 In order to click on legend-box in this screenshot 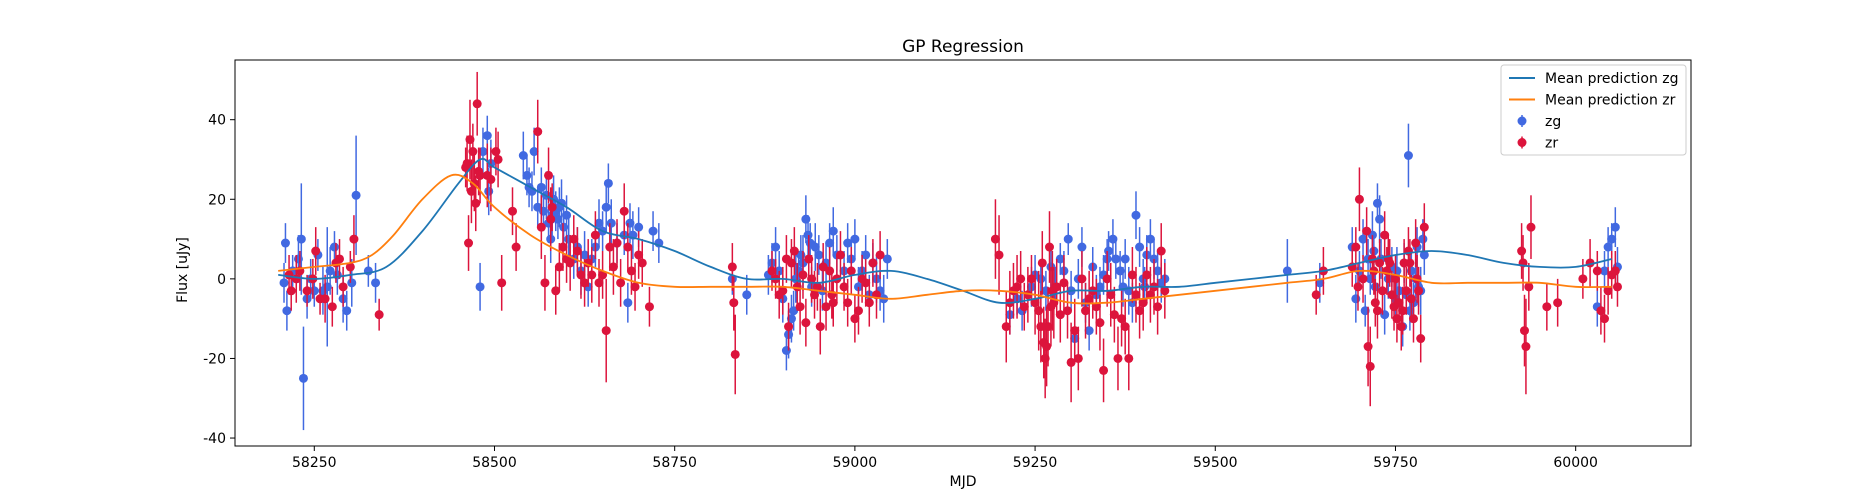, I will do `click(1593, 110)`.